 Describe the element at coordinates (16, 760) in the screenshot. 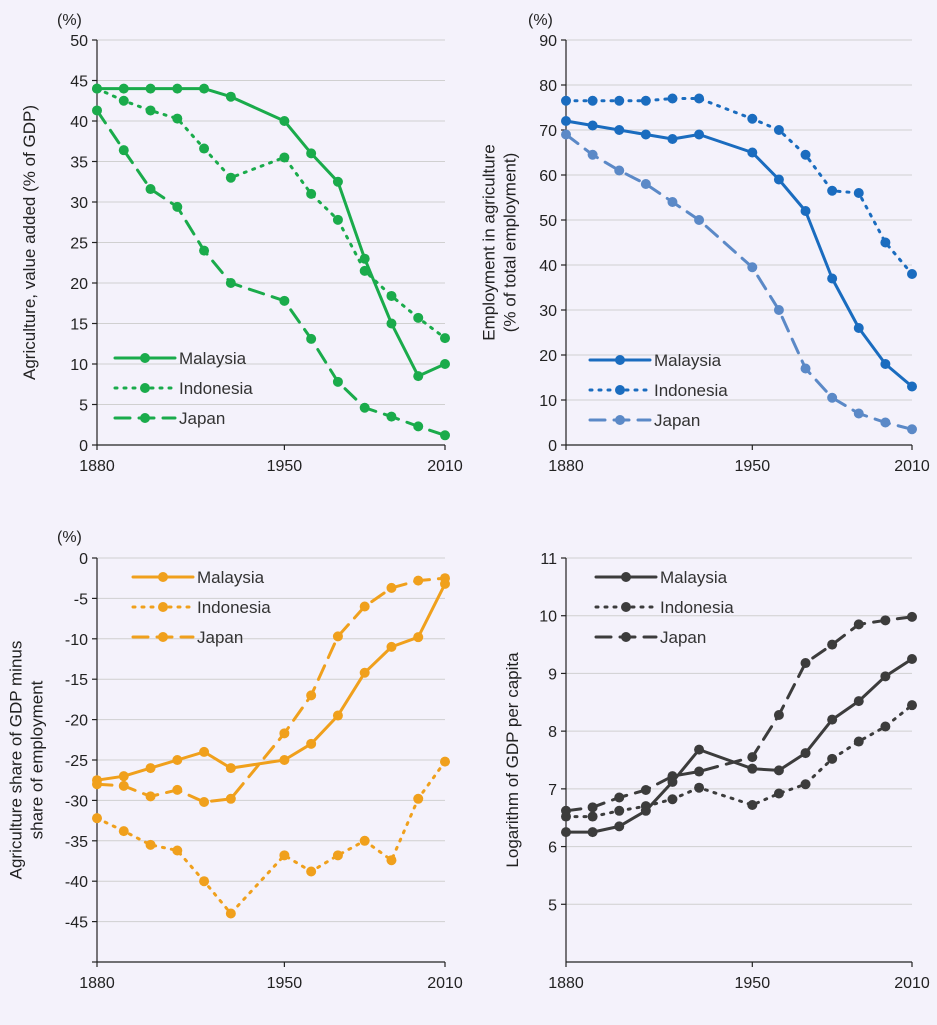

I see `y-axis-label: Agriculture share of GDP minus` at that location.